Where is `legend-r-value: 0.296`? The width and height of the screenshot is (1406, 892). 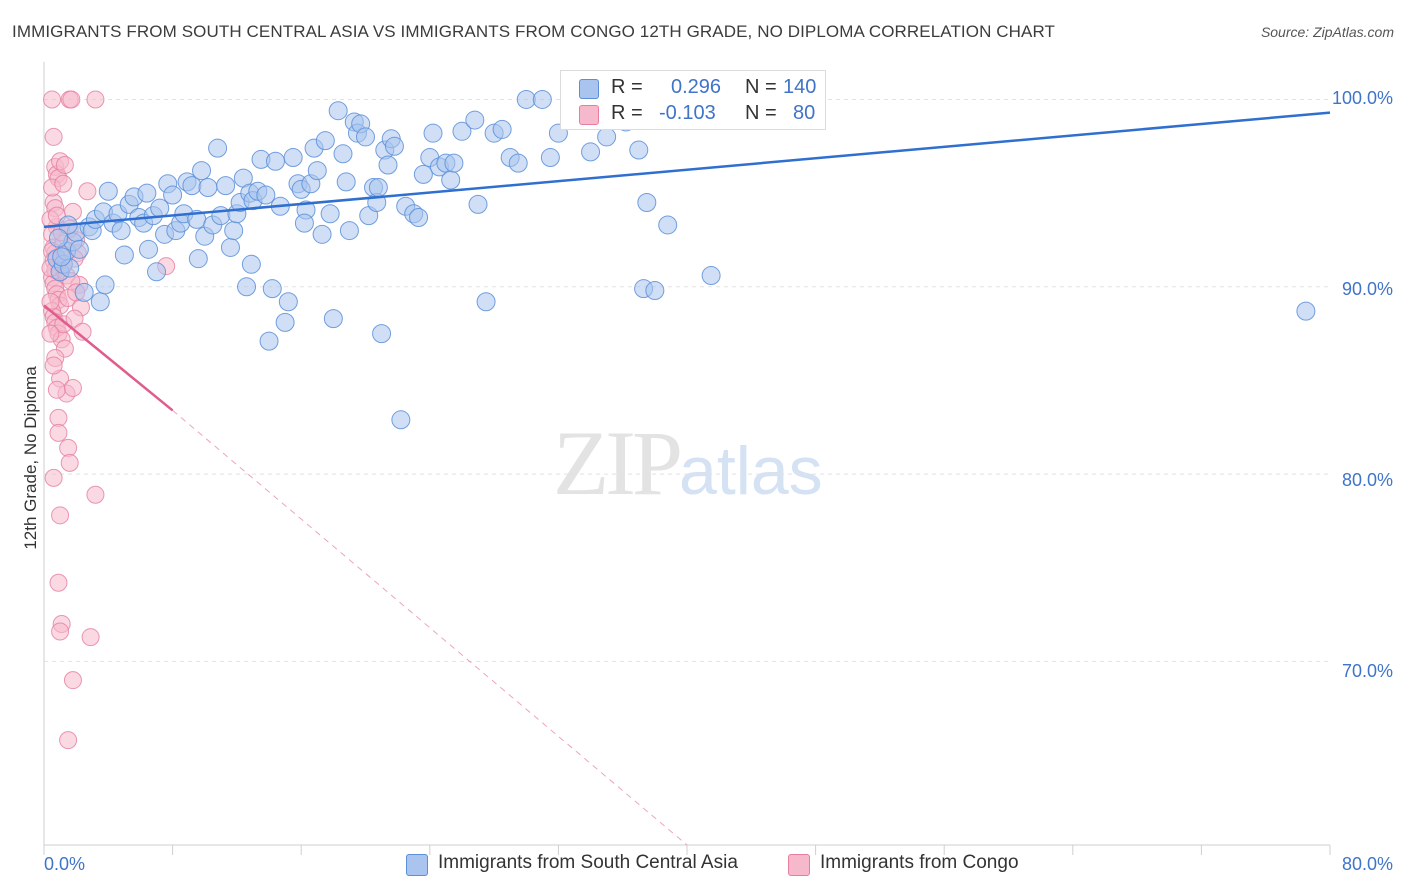 legend-r-value: 0.296 is located at coordinates (696, 87).